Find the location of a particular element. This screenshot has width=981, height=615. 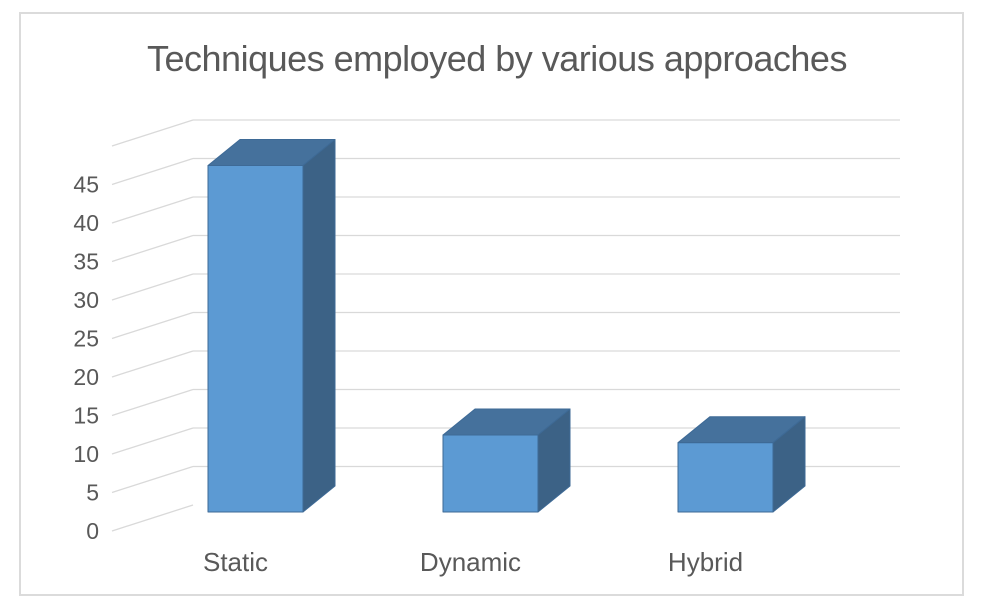

bar-static is located at coordinates (271, 326).